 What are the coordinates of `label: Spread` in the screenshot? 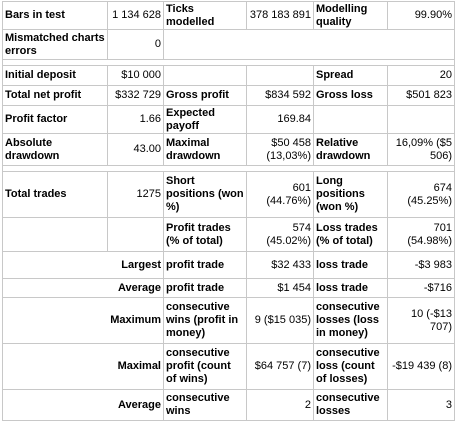 It's located at (350, 75).